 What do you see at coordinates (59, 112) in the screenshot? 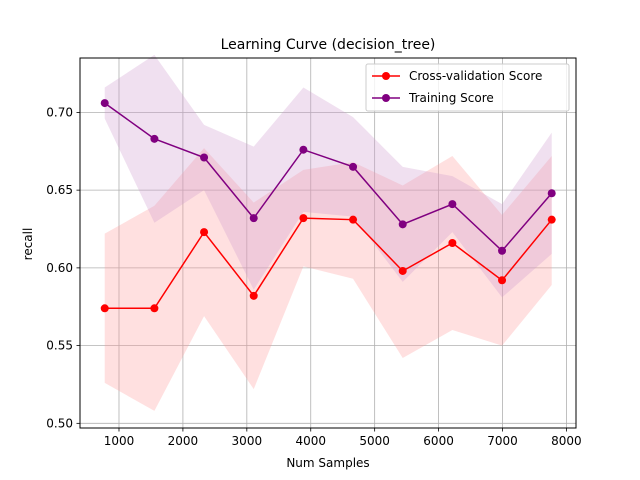
I see `y-tick-label: 0.70` at bounding box center [59, 112].